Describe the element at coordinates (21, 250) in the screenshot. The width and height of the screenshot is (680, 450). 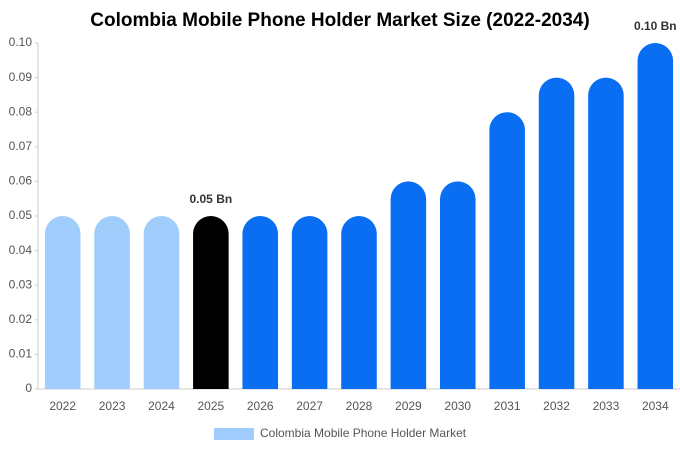
I see `y-tick-label: 0.04` at that location.